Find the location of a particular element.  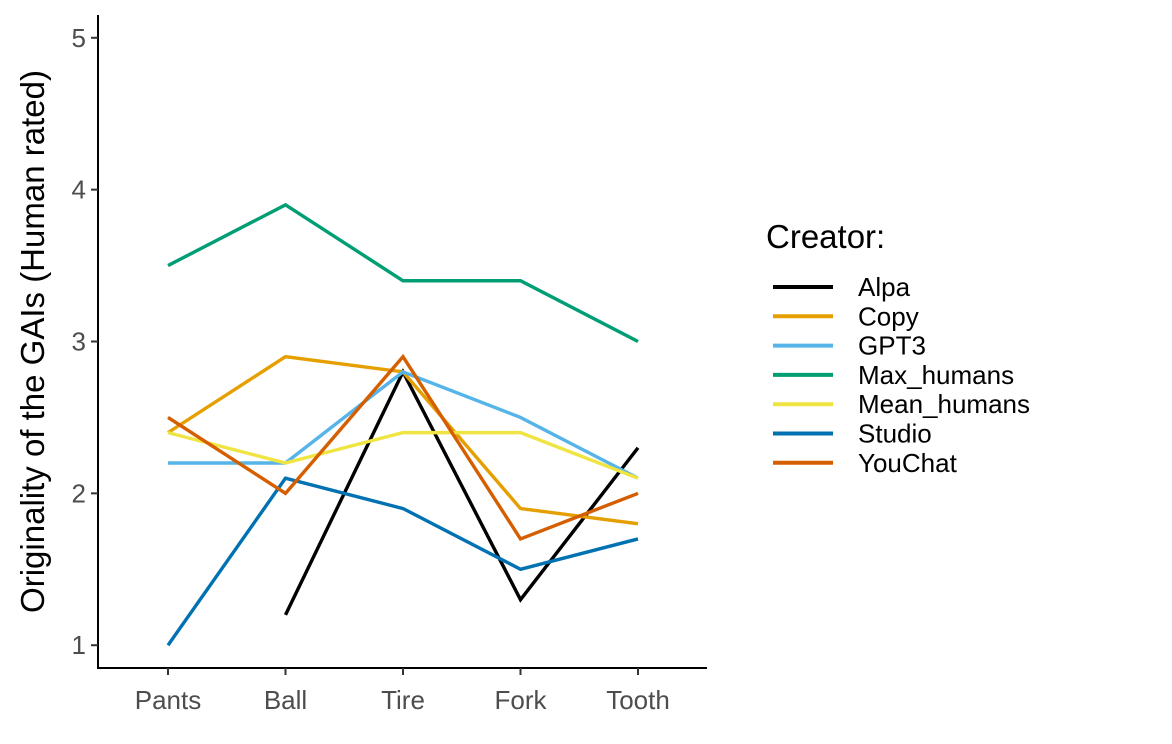

x-tick-label-ball: Ball is located at coordinates (285, 700).